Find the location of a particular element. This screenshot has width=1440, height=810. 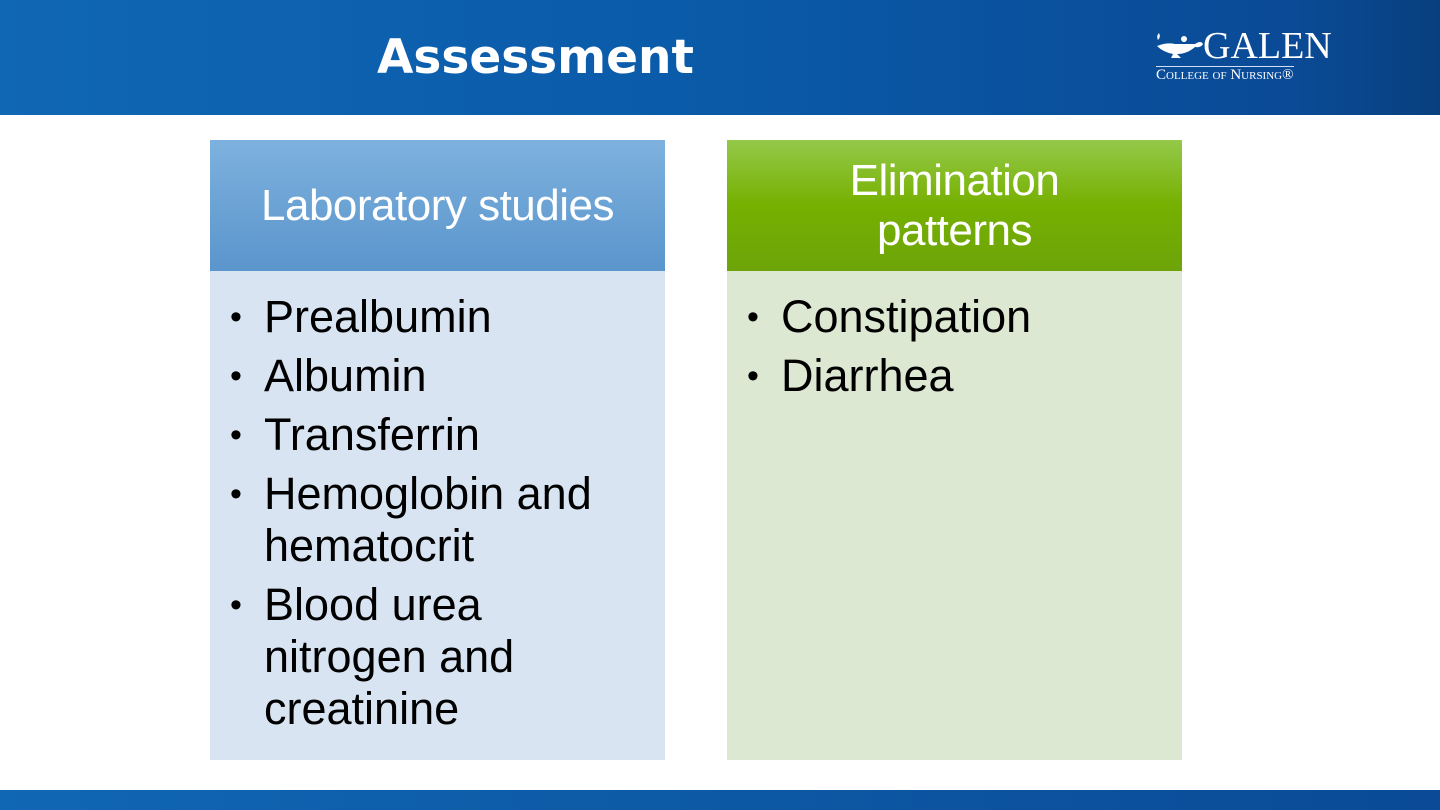

list-item: • Prealbumin is located at coordinates (361, 316).